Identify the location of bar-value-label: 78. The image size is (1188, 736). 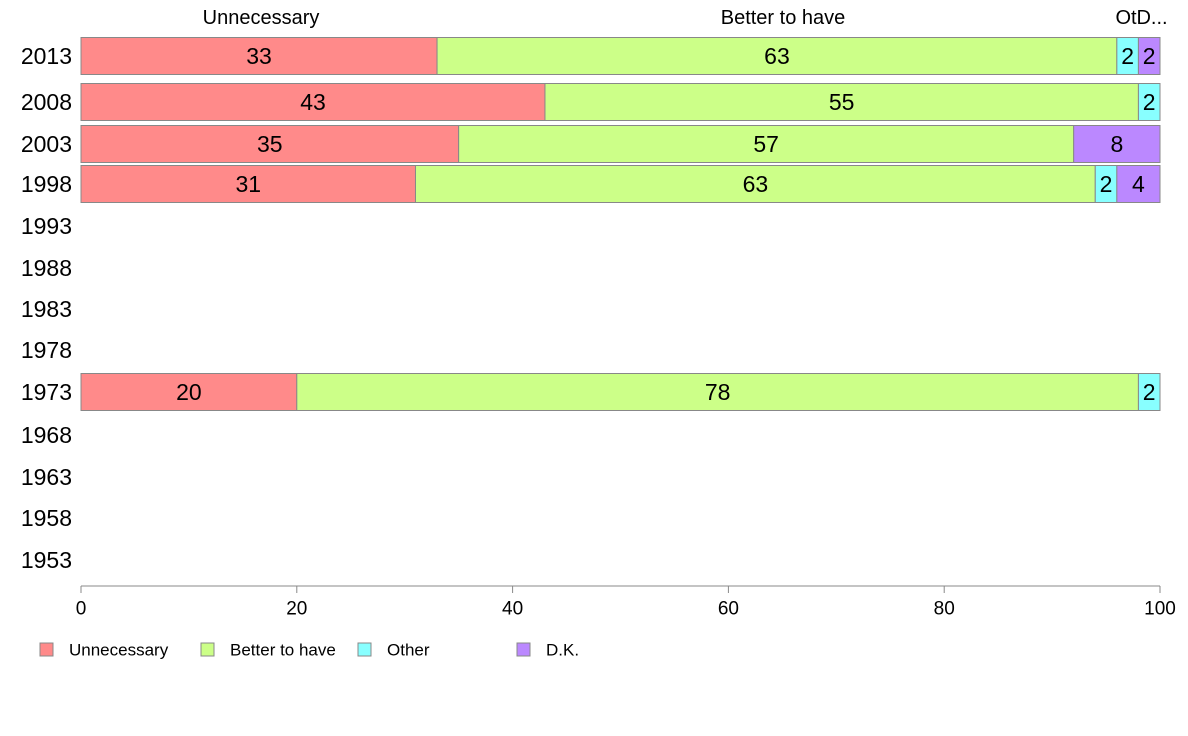
(718, 392).